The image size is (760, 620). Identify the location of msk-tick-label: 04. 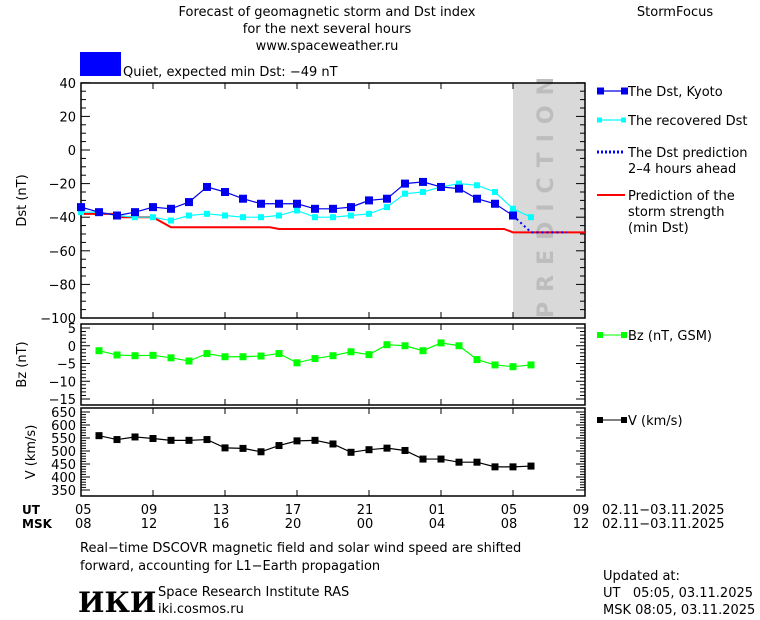
(437, 524).